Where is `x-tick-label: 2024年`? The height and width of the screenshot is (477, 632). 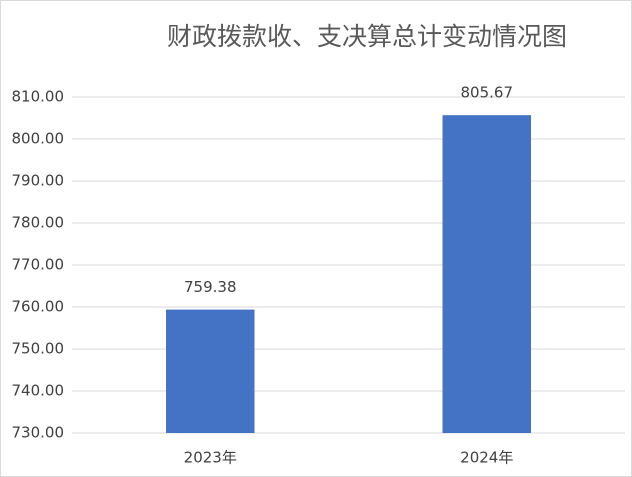 x-tick-label: 2024年 is located at coordinates (486, 458).